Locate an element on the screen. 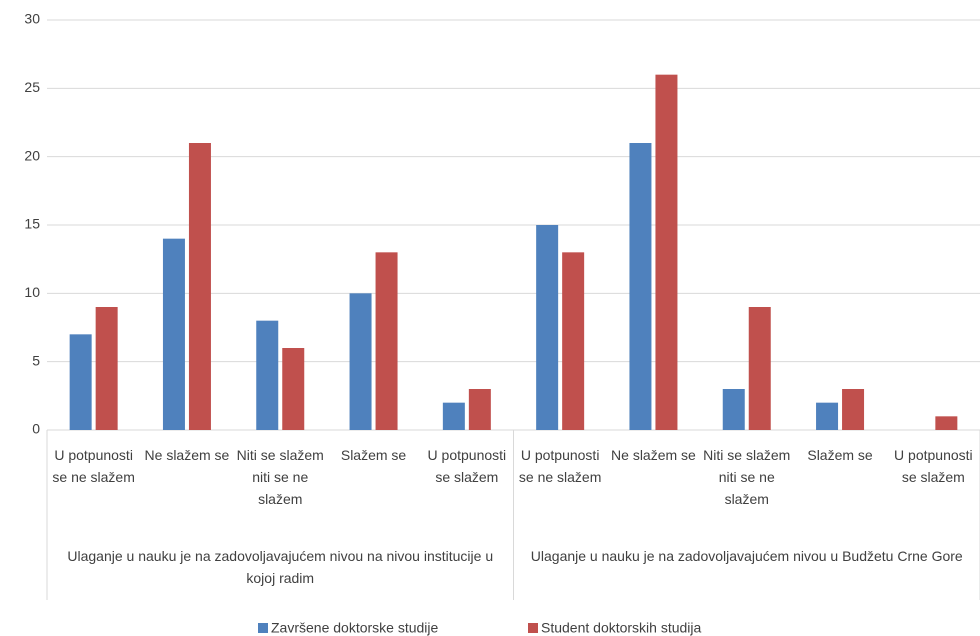 Image resolution: width=980 pixels, height=636 pixels. y-tick-label: 15 is located at coordinates (32, 224).